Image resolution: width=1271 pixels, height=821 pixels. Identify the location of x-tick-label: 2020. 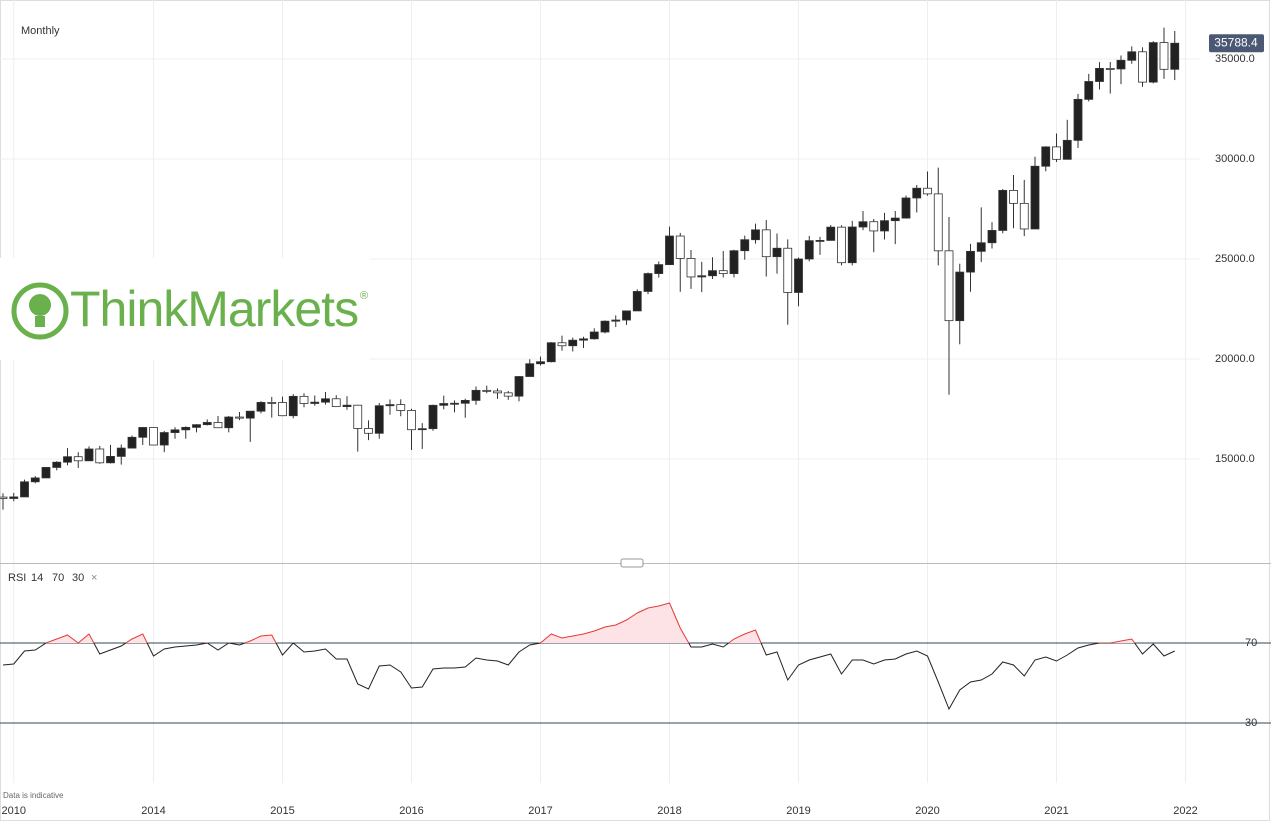
(927, 811).